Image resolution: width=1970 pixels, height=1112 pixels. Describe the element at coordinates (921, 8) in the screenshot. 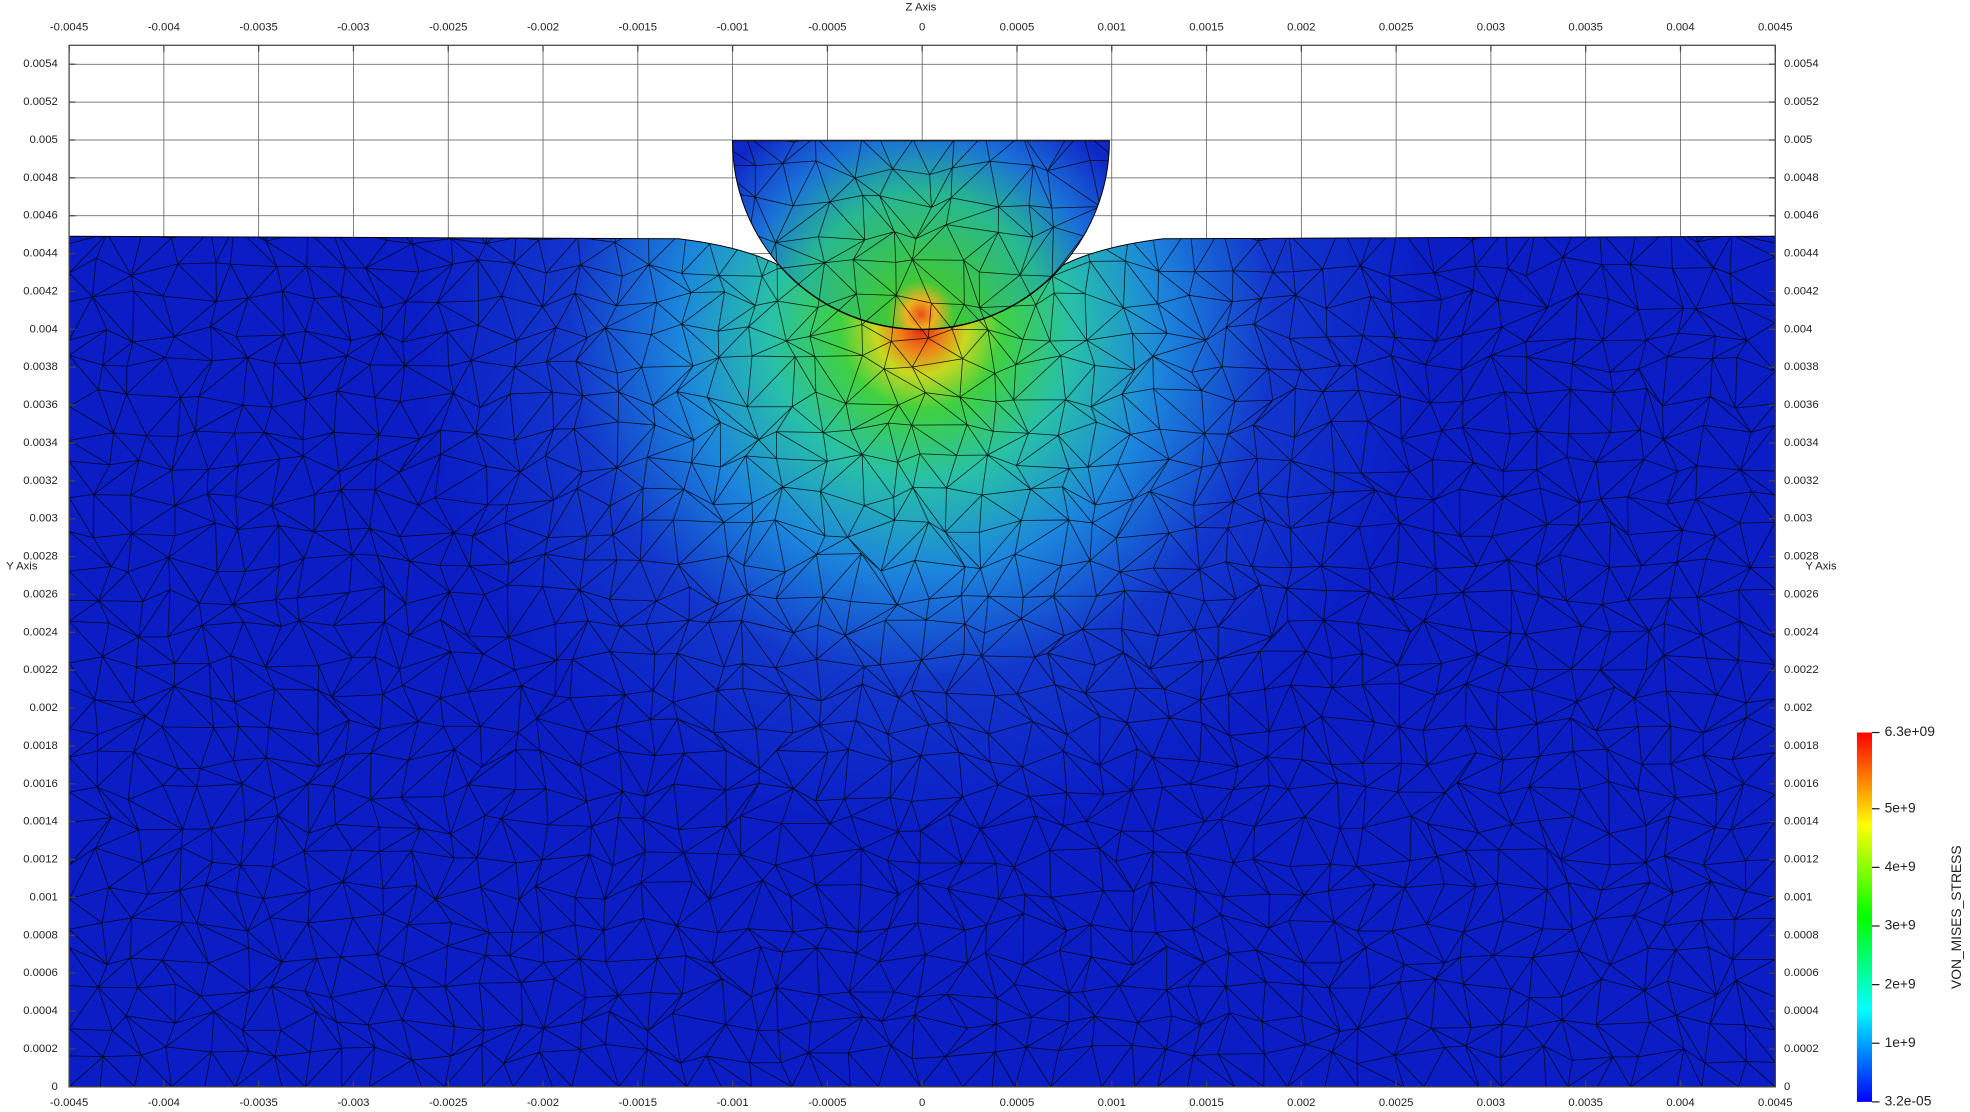

I see `x-axis-title: Z Axis` at that location.